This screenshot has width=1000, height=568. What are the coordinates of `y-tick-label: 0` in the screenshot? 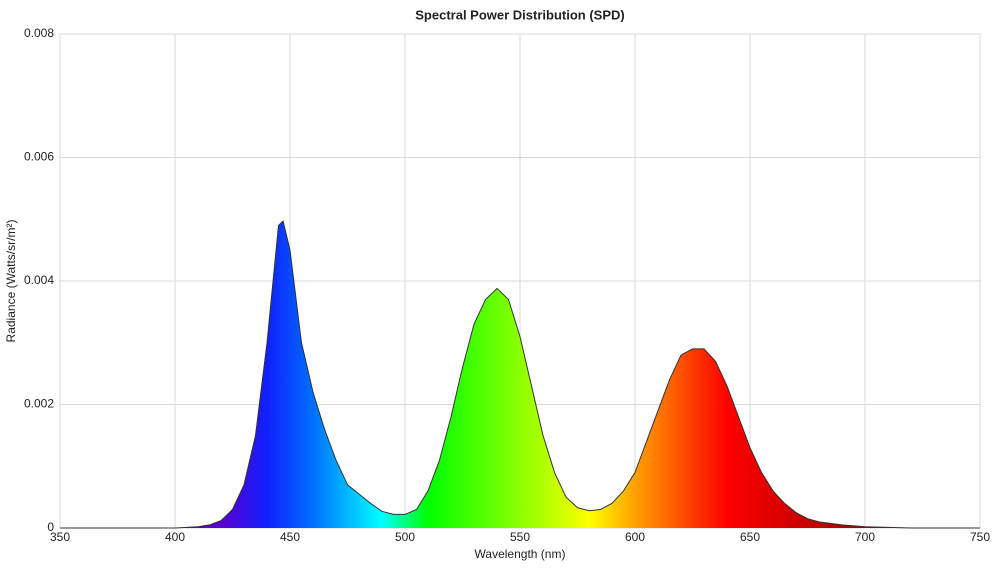 It's located at (50, 527).